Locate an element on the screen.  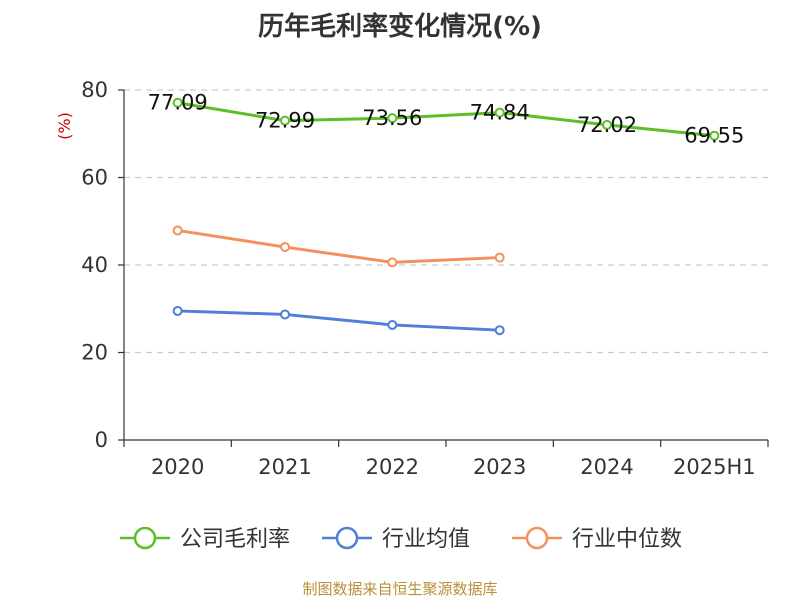
x-tick-label: 2024 is located at coordinates (606, 467).